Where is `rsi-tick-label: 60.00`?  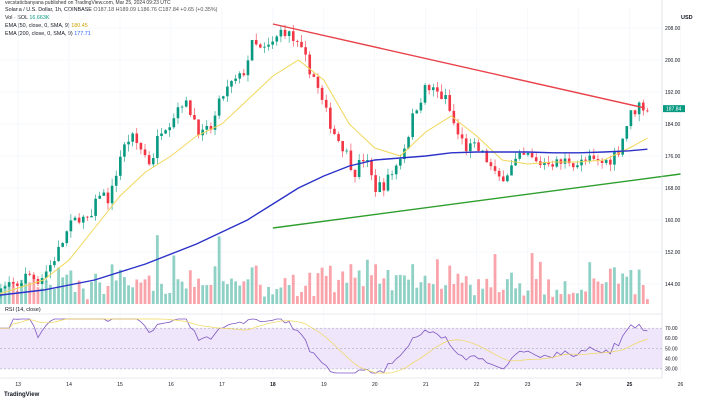
rsi-tick-label: 60.00 is located at coordinates (671, 339).